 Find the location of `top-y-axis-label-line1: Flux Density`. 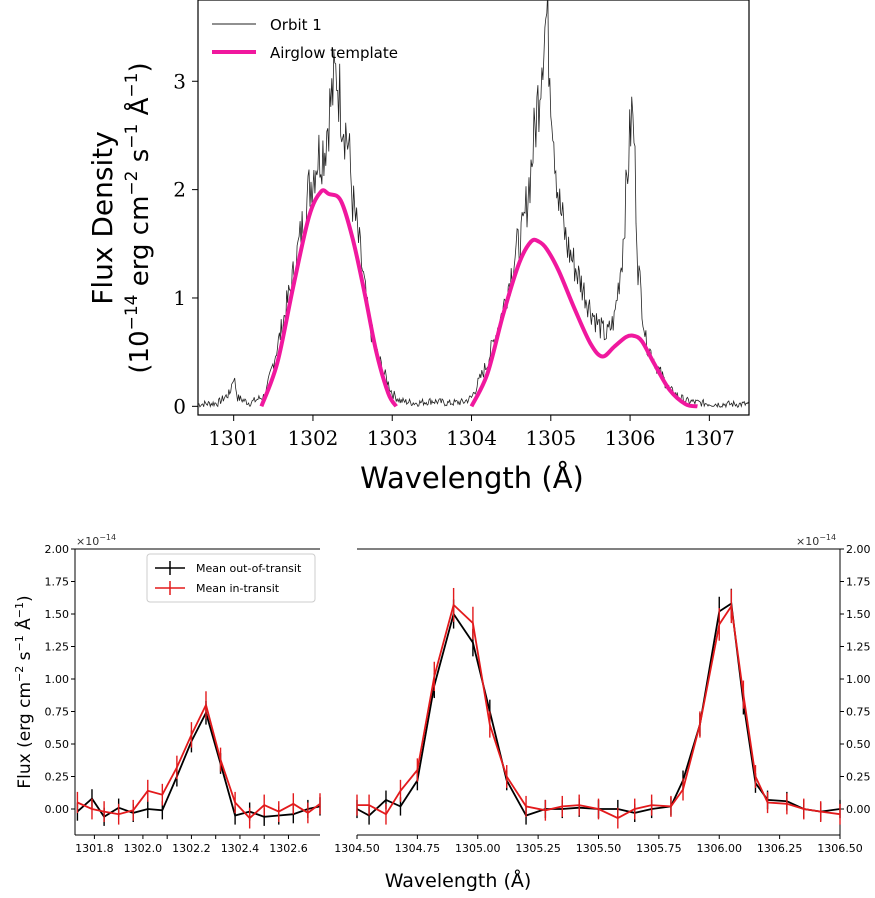

top-y-axis-label-line1: Flux Density is located at coordinates (102, 218).